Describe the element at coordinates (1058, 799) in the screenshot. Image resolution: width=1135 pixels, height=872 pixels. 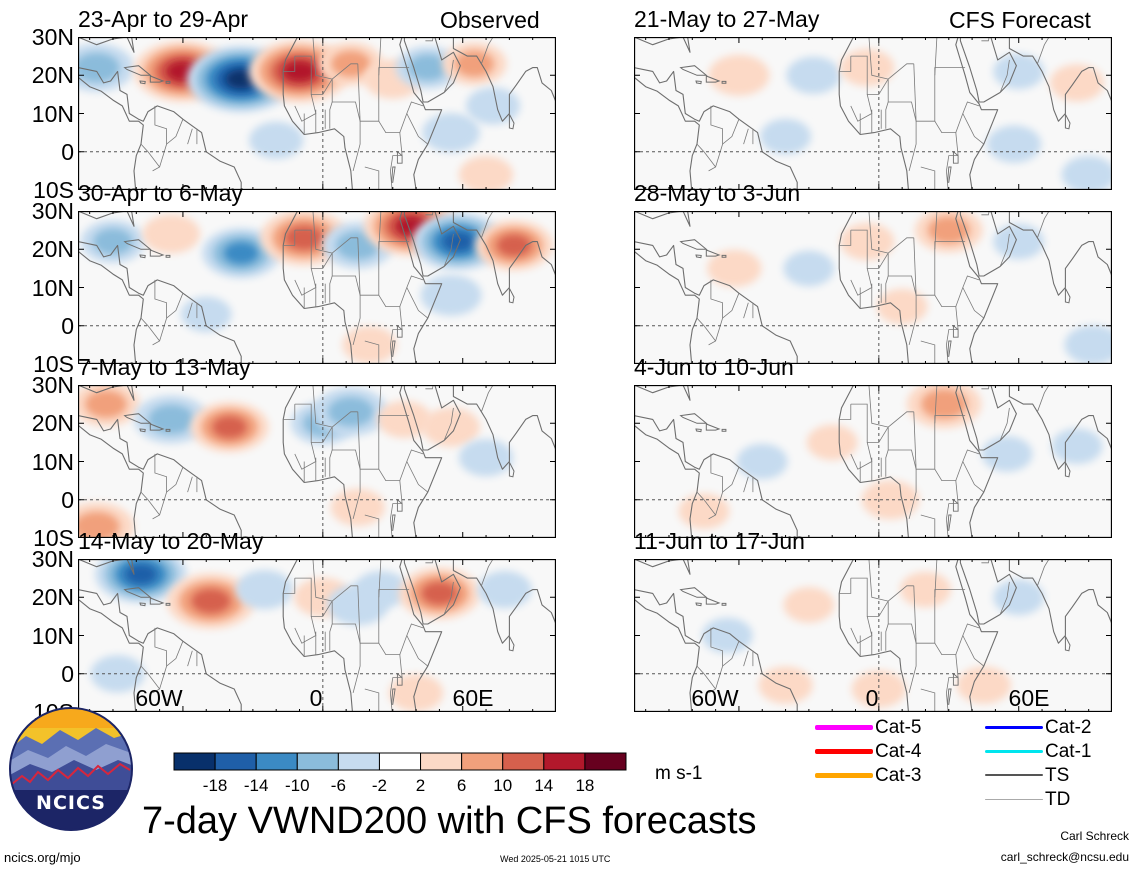
I see `storm-legend-label: TD` at that location.